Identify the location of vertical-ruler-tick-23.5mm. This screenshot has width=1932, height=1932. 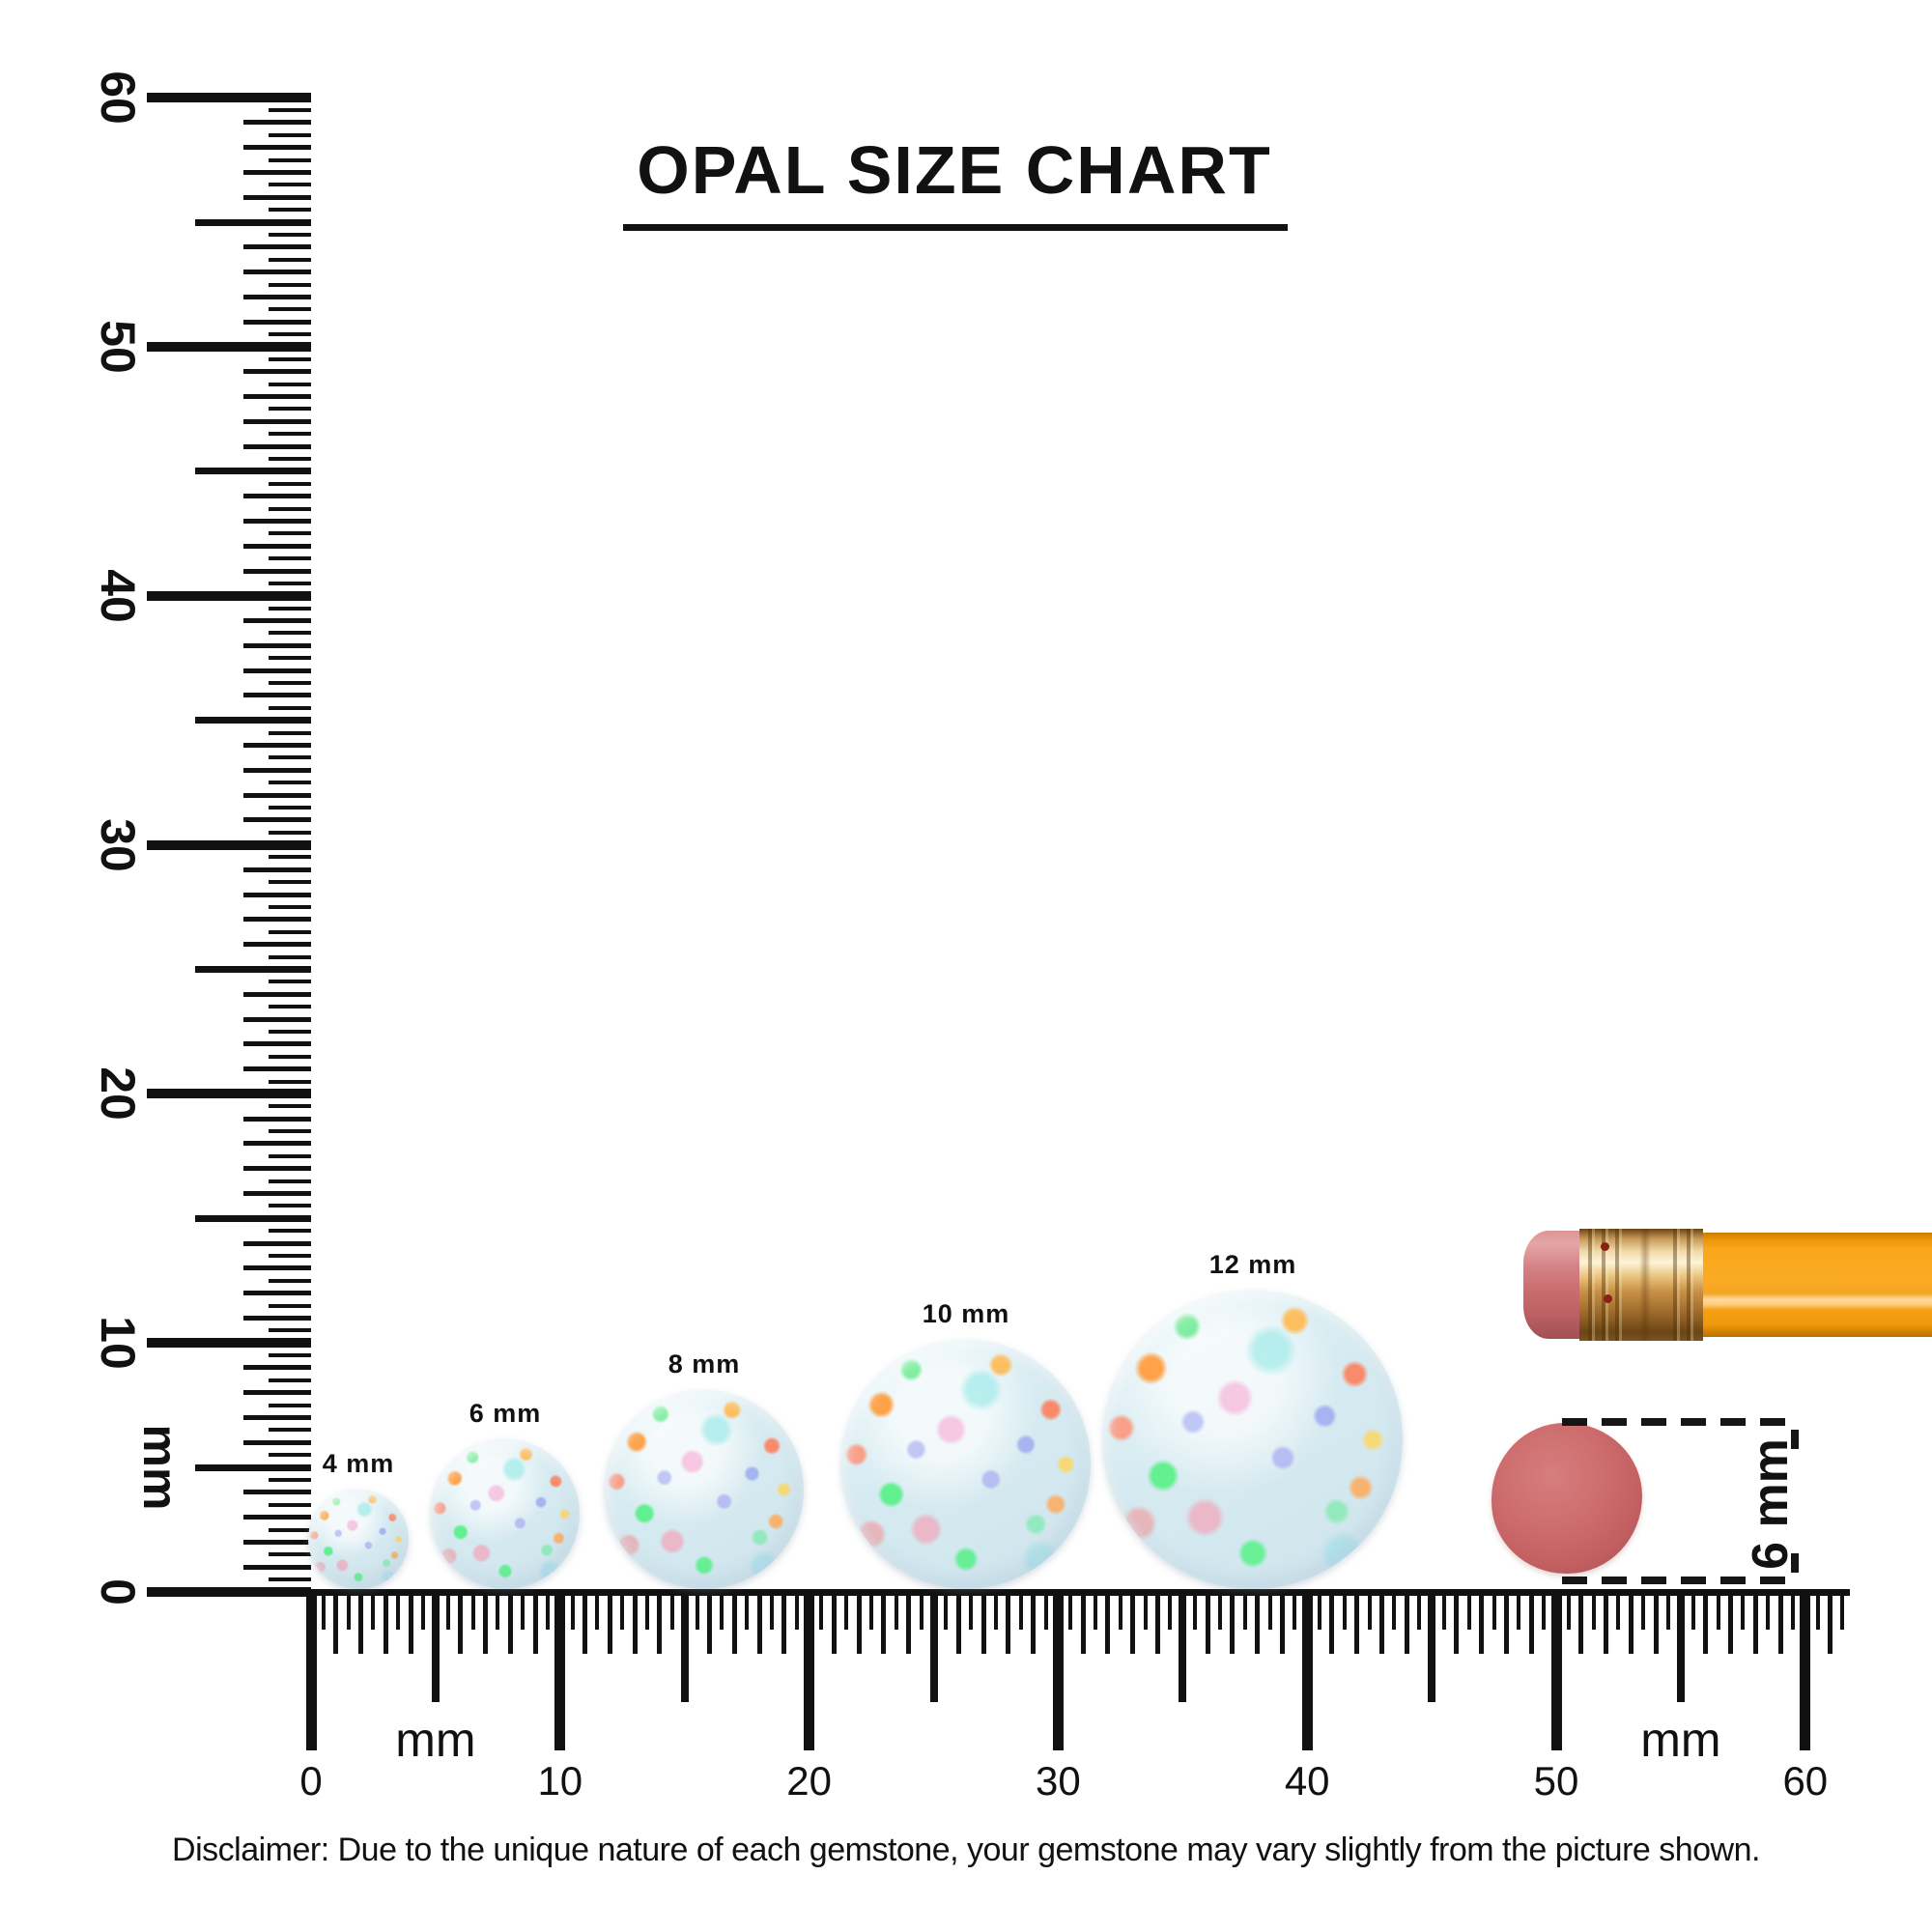
(290, 1007).